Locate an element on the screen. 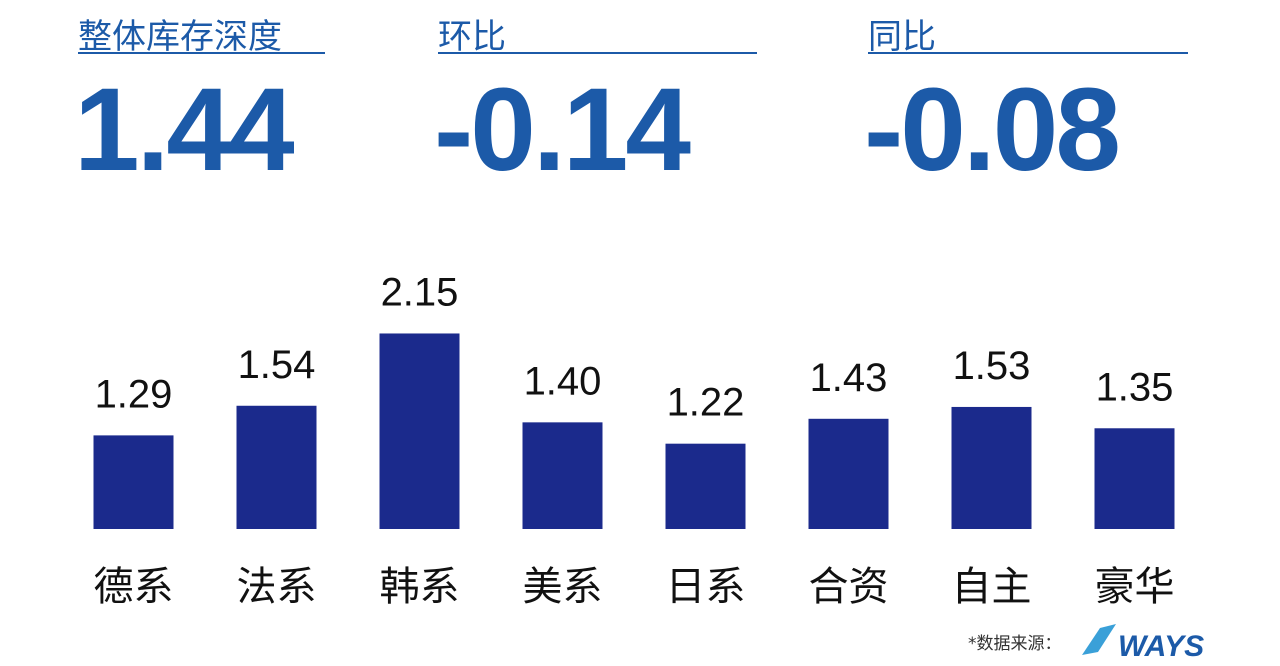 The width and height of the screenshot is (1280, 666). kpi-label: 同比 is located at coordinates (902, 37).